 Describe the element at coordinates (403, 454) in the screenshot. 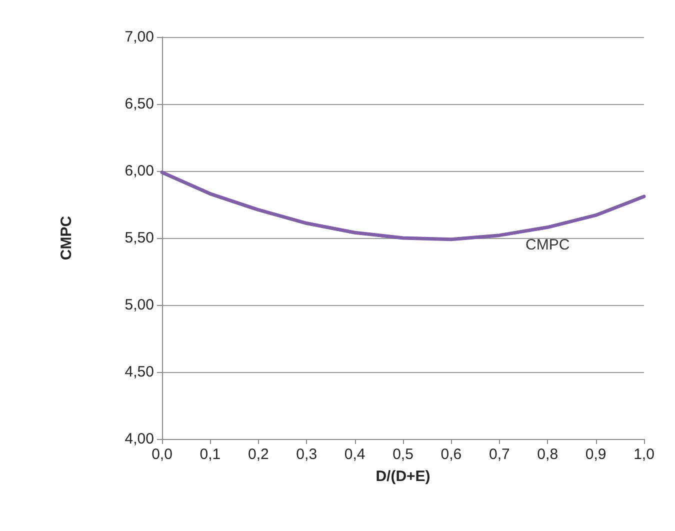

I see `x-tick-label: 0,5` at that location.